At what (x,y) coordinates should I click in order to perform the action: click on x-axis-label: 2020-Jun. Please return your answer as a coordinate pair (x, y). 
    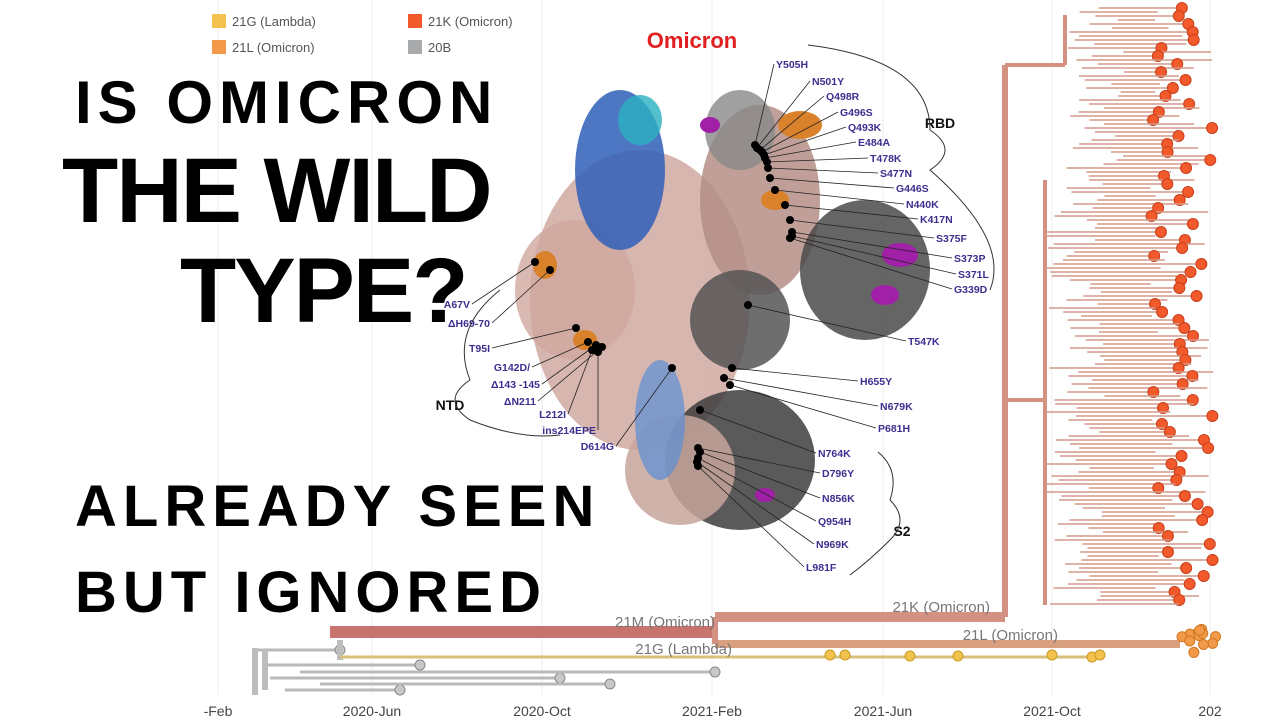
    Looking at the image, I should click on (372, 711).